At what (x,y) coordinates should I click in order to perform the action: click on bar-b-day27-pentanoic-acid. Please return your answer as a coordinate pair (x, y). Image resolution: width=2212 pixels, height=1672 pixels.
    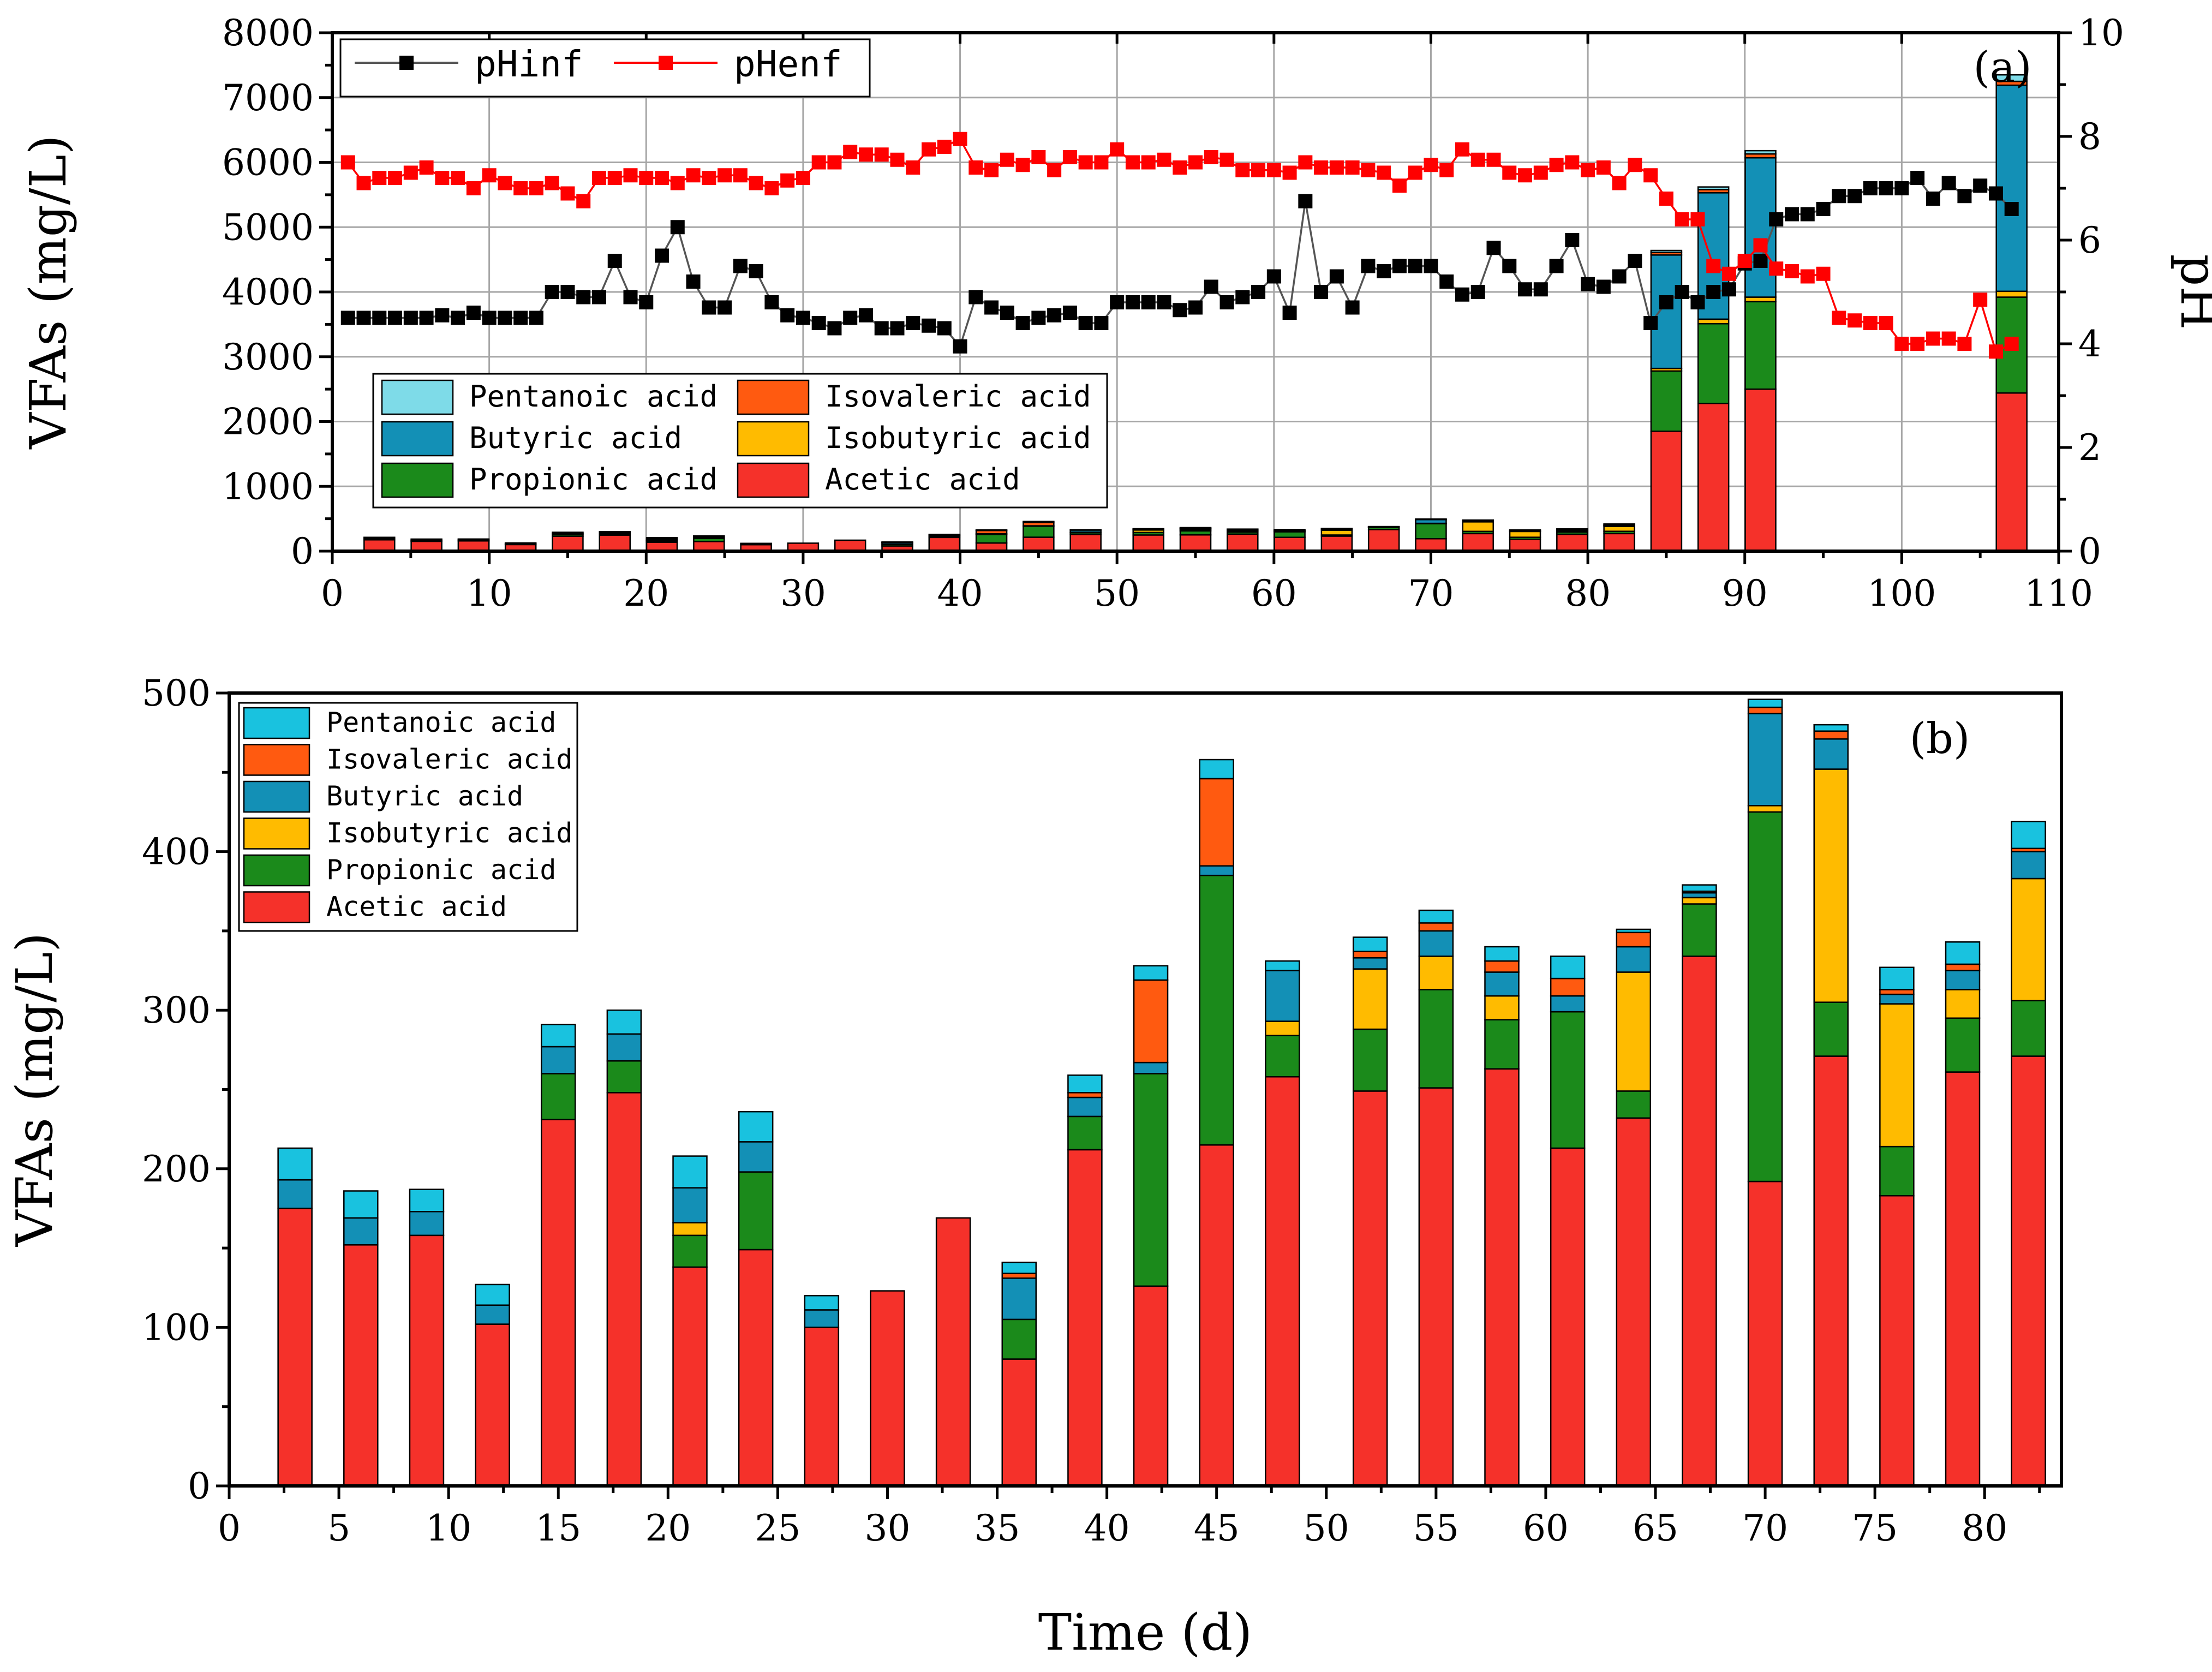
    Looking at the image, I should click on (822, 1303).